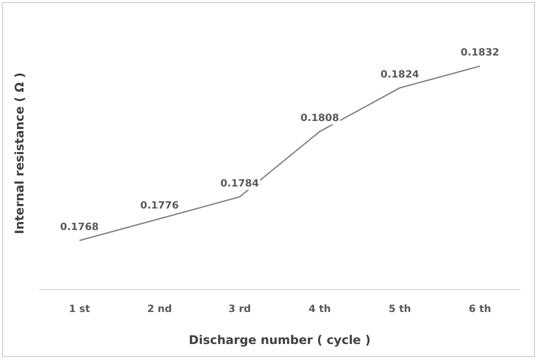 This screenshot has height=359, width=537. I want to click on x-axis-title: Discharge number ( cycle ), so click(279, 339).